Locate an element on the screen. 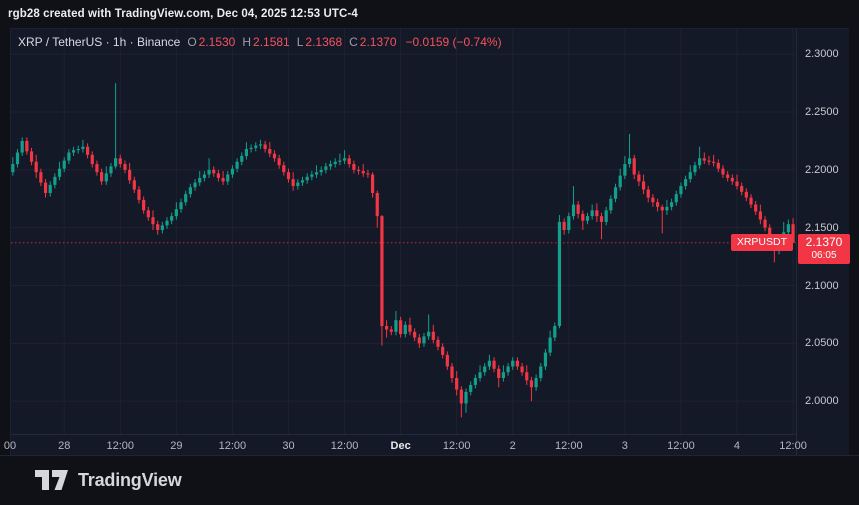 The height and width of the screenshot is (505, 859). price-axis-label: 2.1500 is located at coordinates (822, 227).